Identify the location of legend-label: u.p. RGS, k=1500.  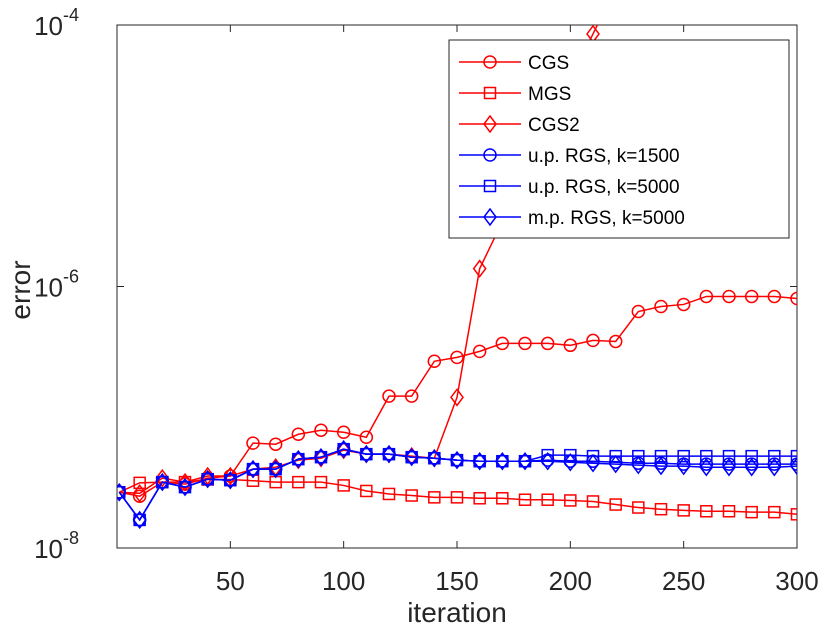
(604, 156).